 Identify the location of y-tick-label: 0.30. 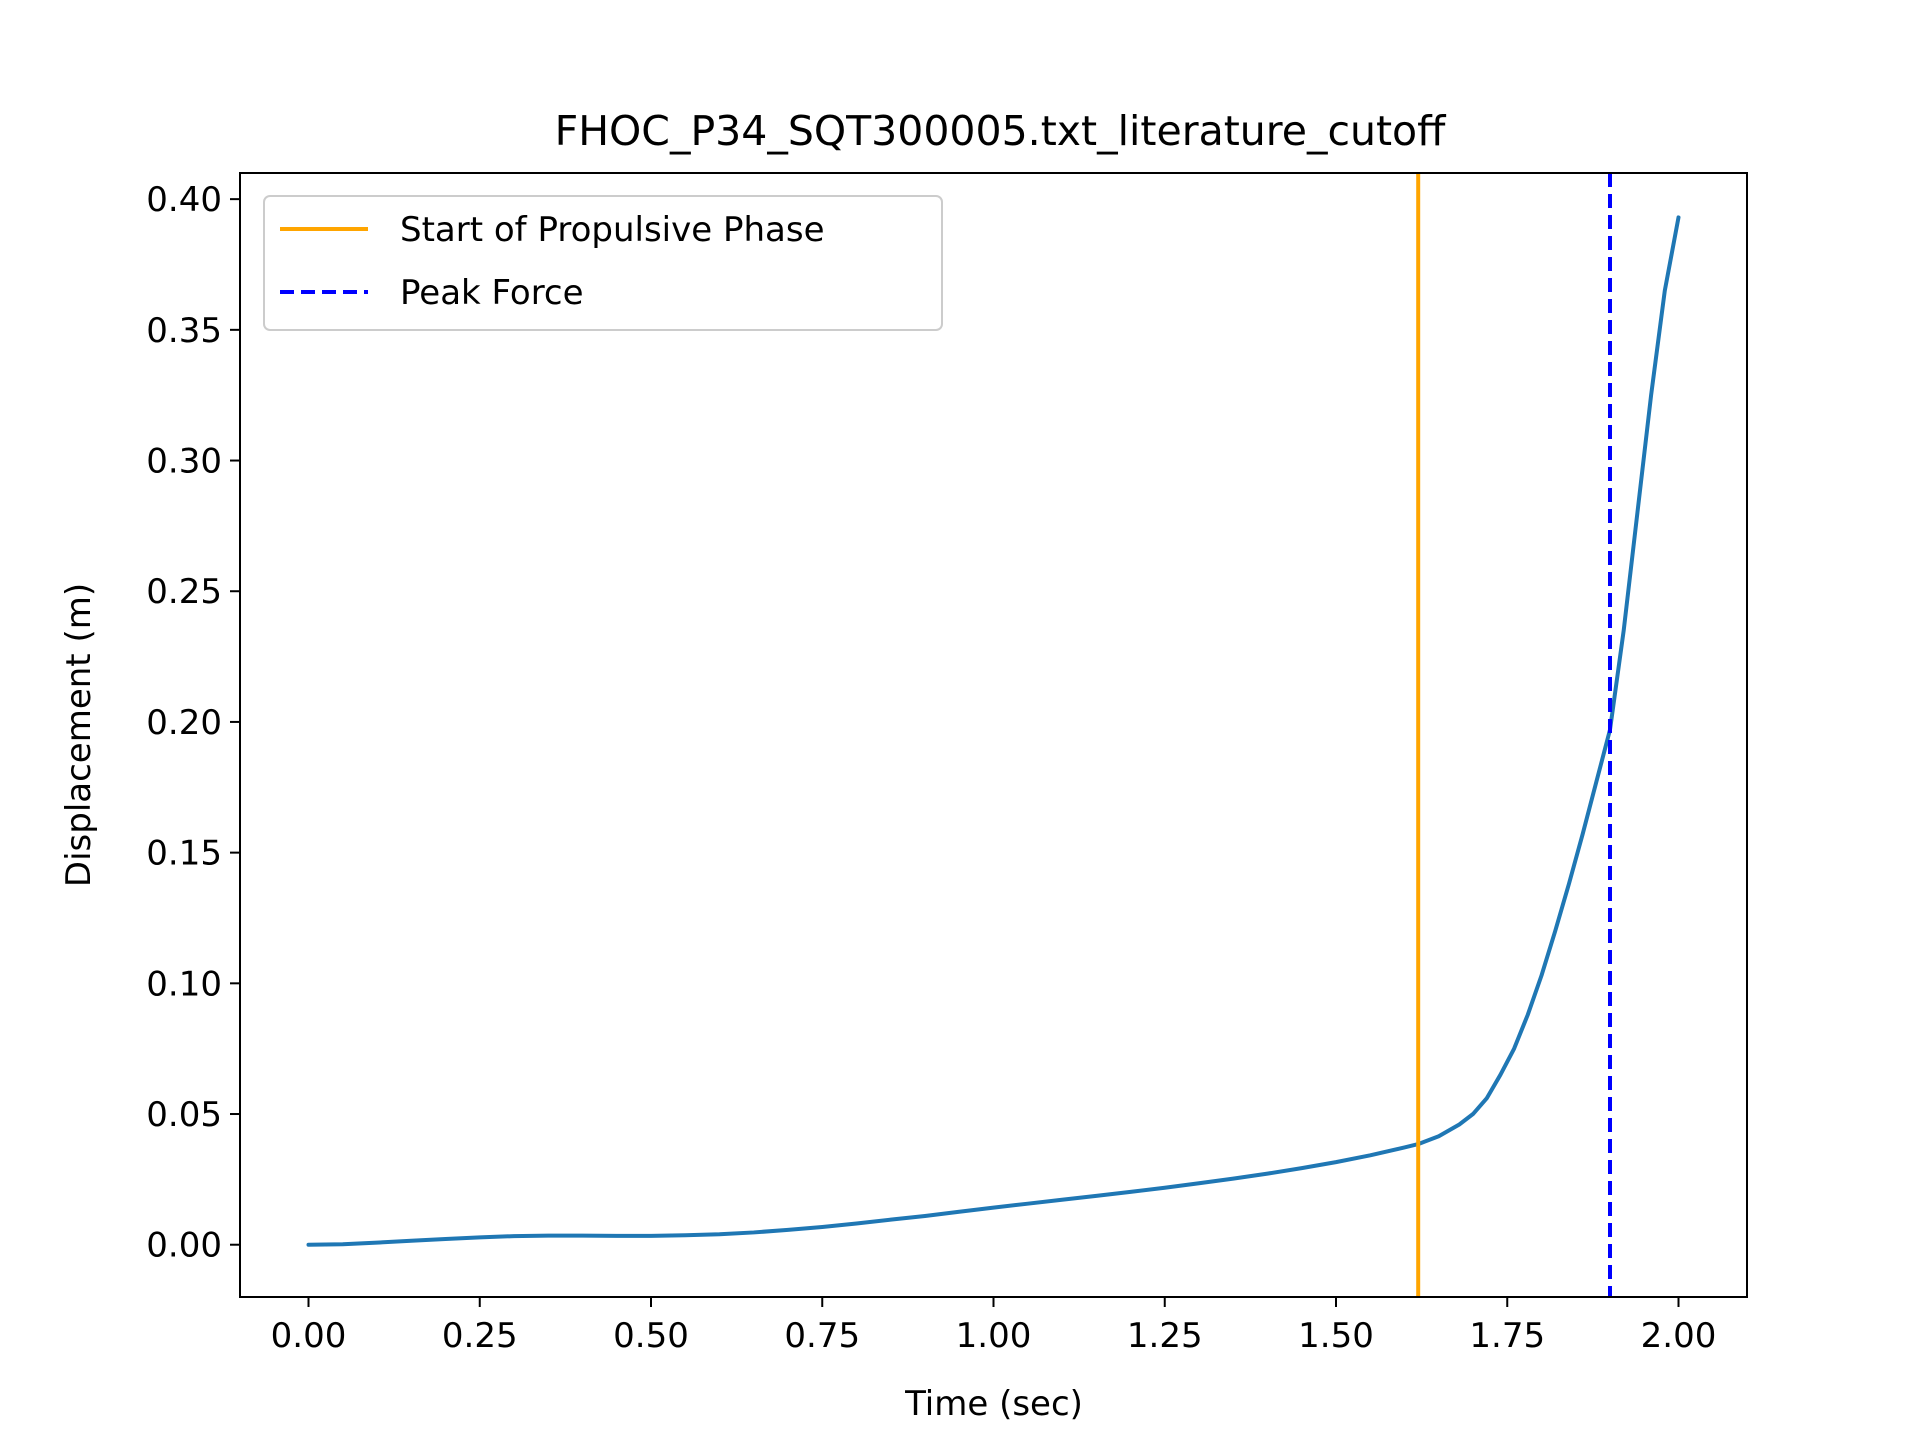
(184, 462).